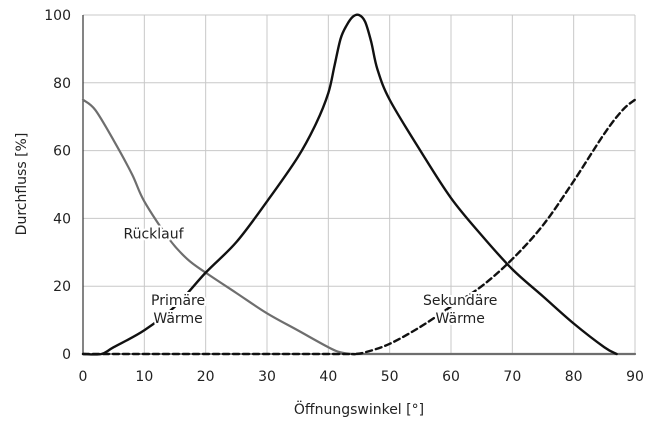 This screenshot has width=647, height=428. What do you see at coordinates (267, 377) in the screenshot?
I see `x-tick-label: 30` at bounding box center [267, 377].